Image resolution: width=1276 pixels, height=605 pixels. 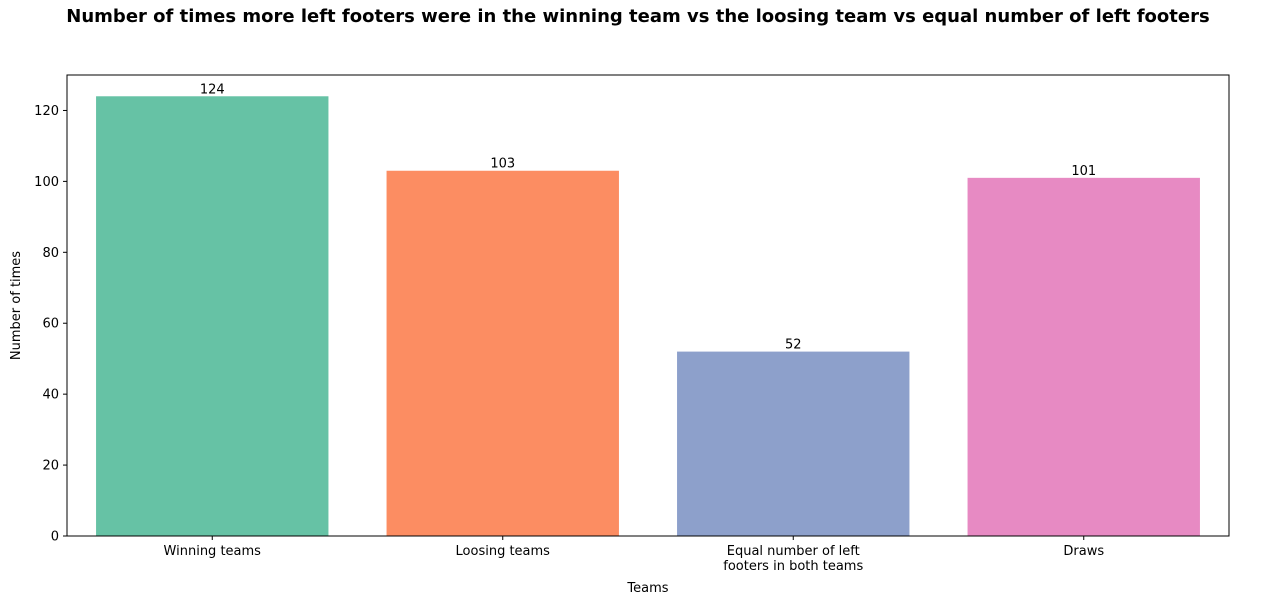 What do you see at coordinates (50, 253) in the screenshot?
I see `y-tick-label-4: 80` at bounding box center [50, 253].